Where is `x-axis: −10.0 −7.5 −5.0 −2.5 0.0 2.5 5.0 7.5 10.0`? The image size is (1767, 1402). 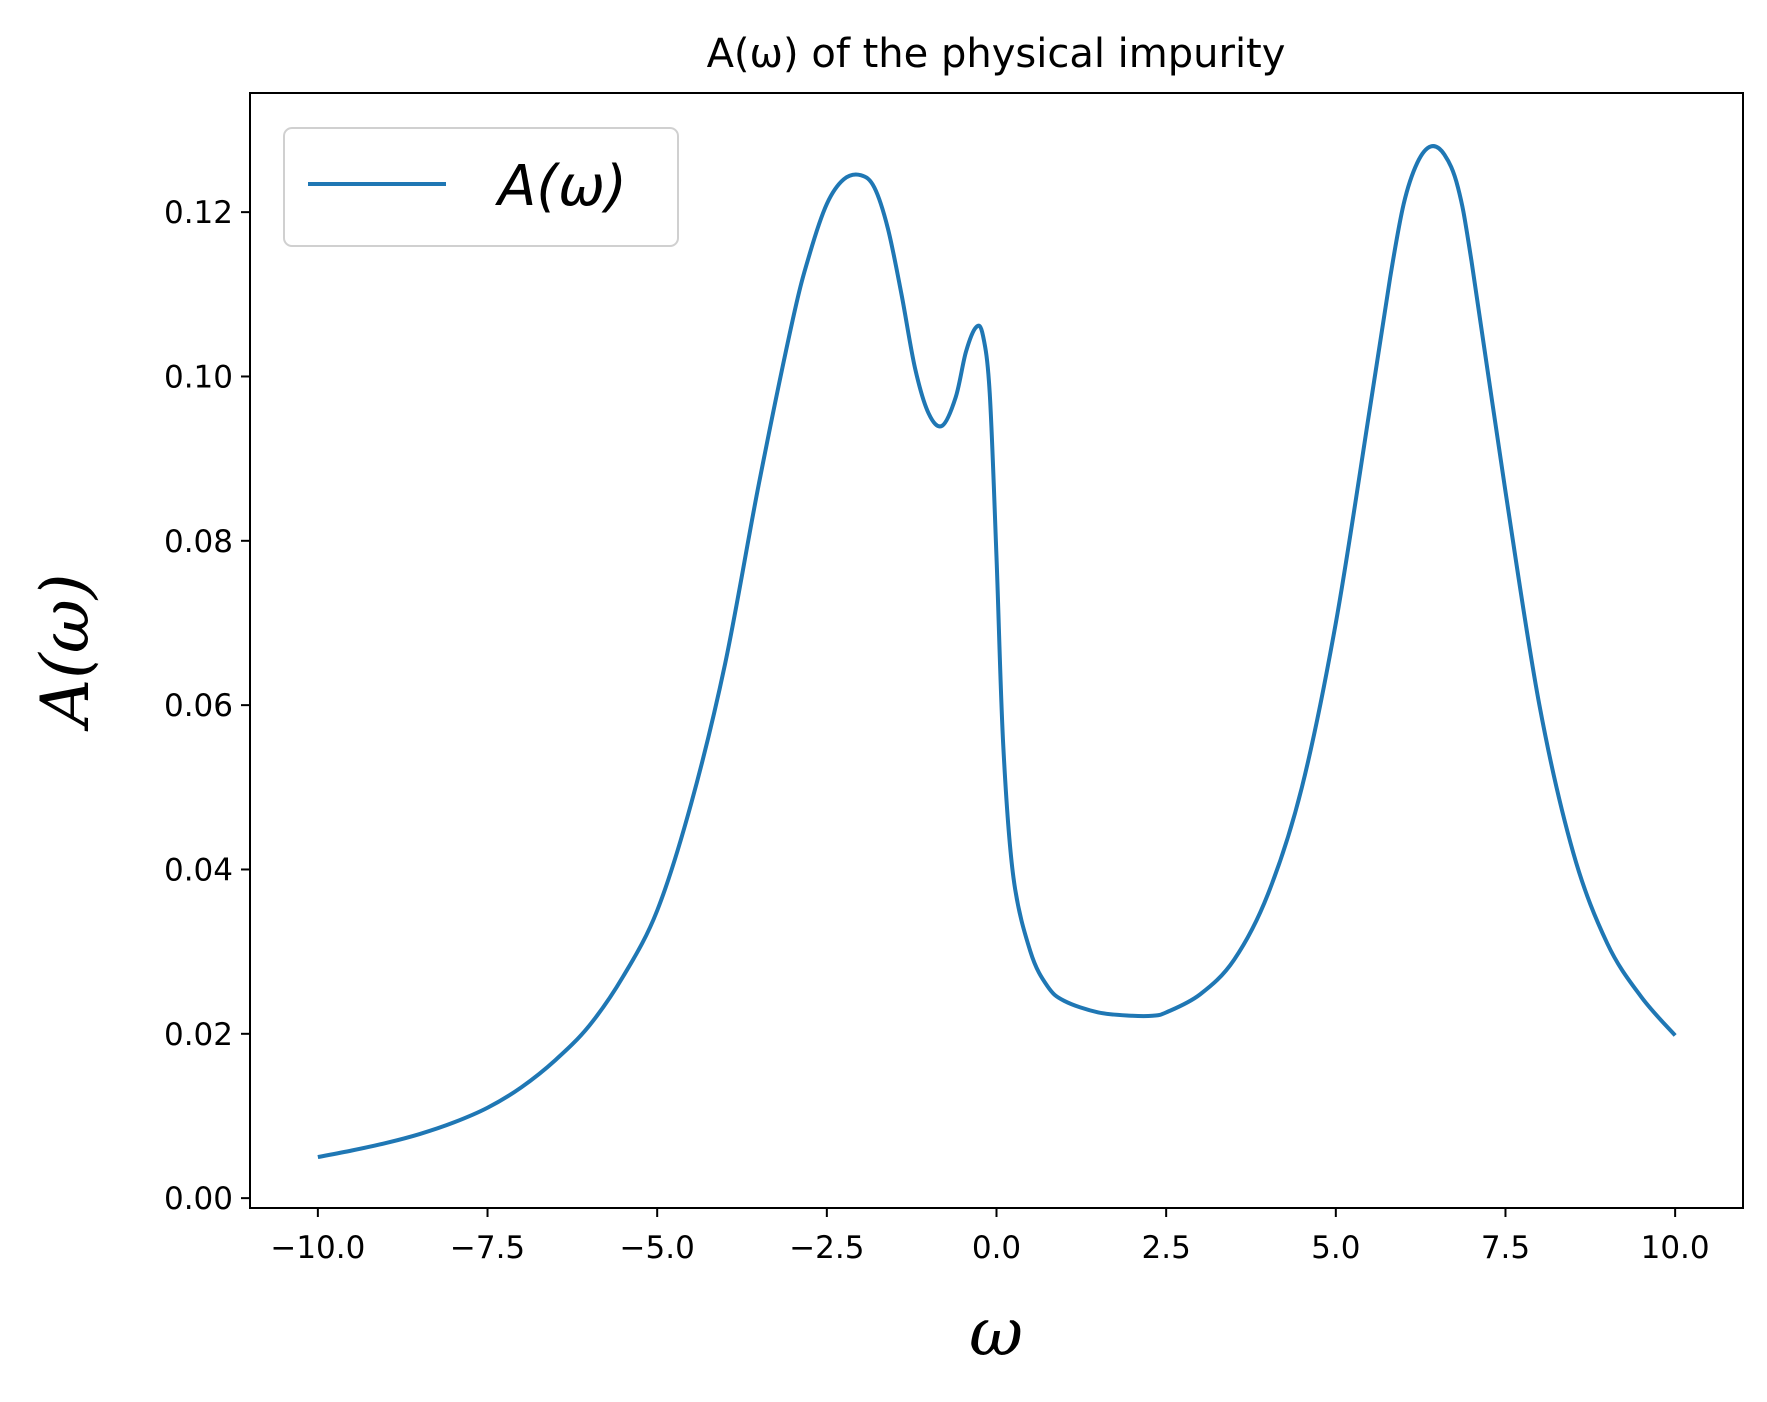 x-axis: −10.0 −7.5 −5.0 −2.5 0.0 2.5 5.0 7.5 10.0 is located at coordinates (990, 1237).